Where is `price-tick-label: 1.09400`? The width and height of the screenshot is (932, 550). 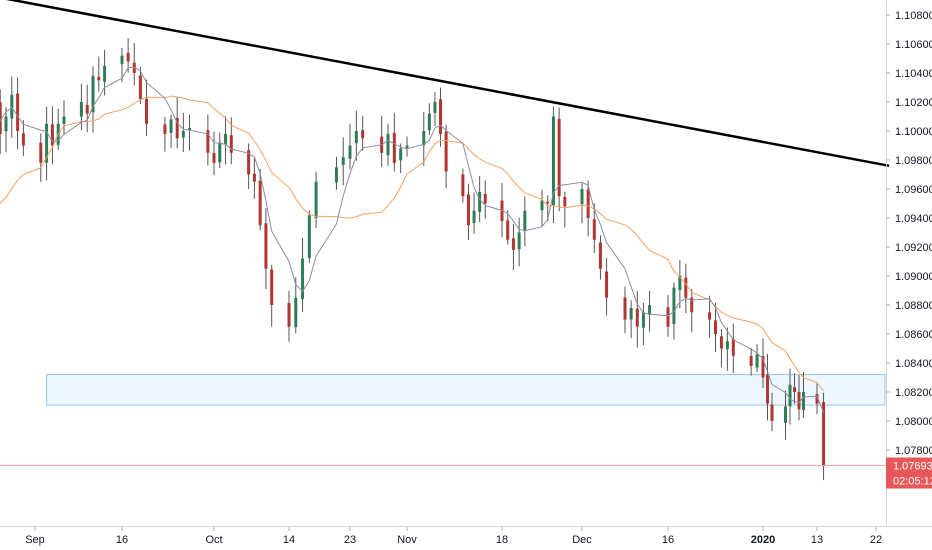
price-tick-label: 1.09400 is located at coordinates (913, 219).